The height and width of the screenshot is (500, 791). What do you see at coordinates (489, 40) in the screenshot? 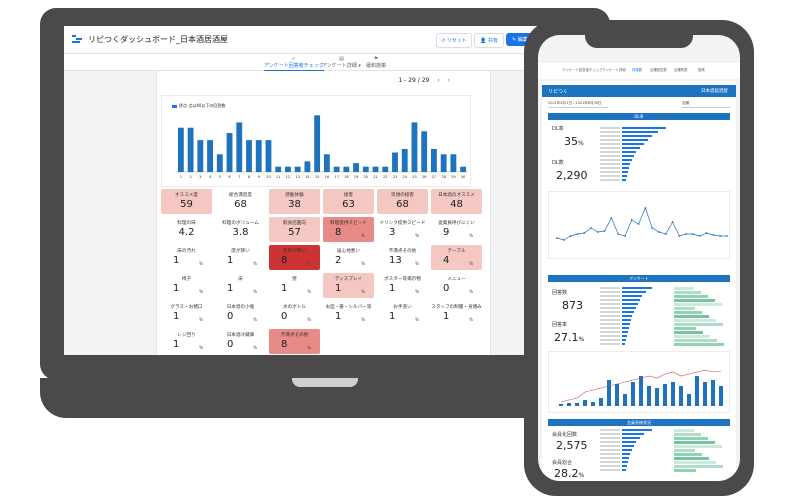
I see `share-button: 👤 共有` at bounding box center [489, 40].